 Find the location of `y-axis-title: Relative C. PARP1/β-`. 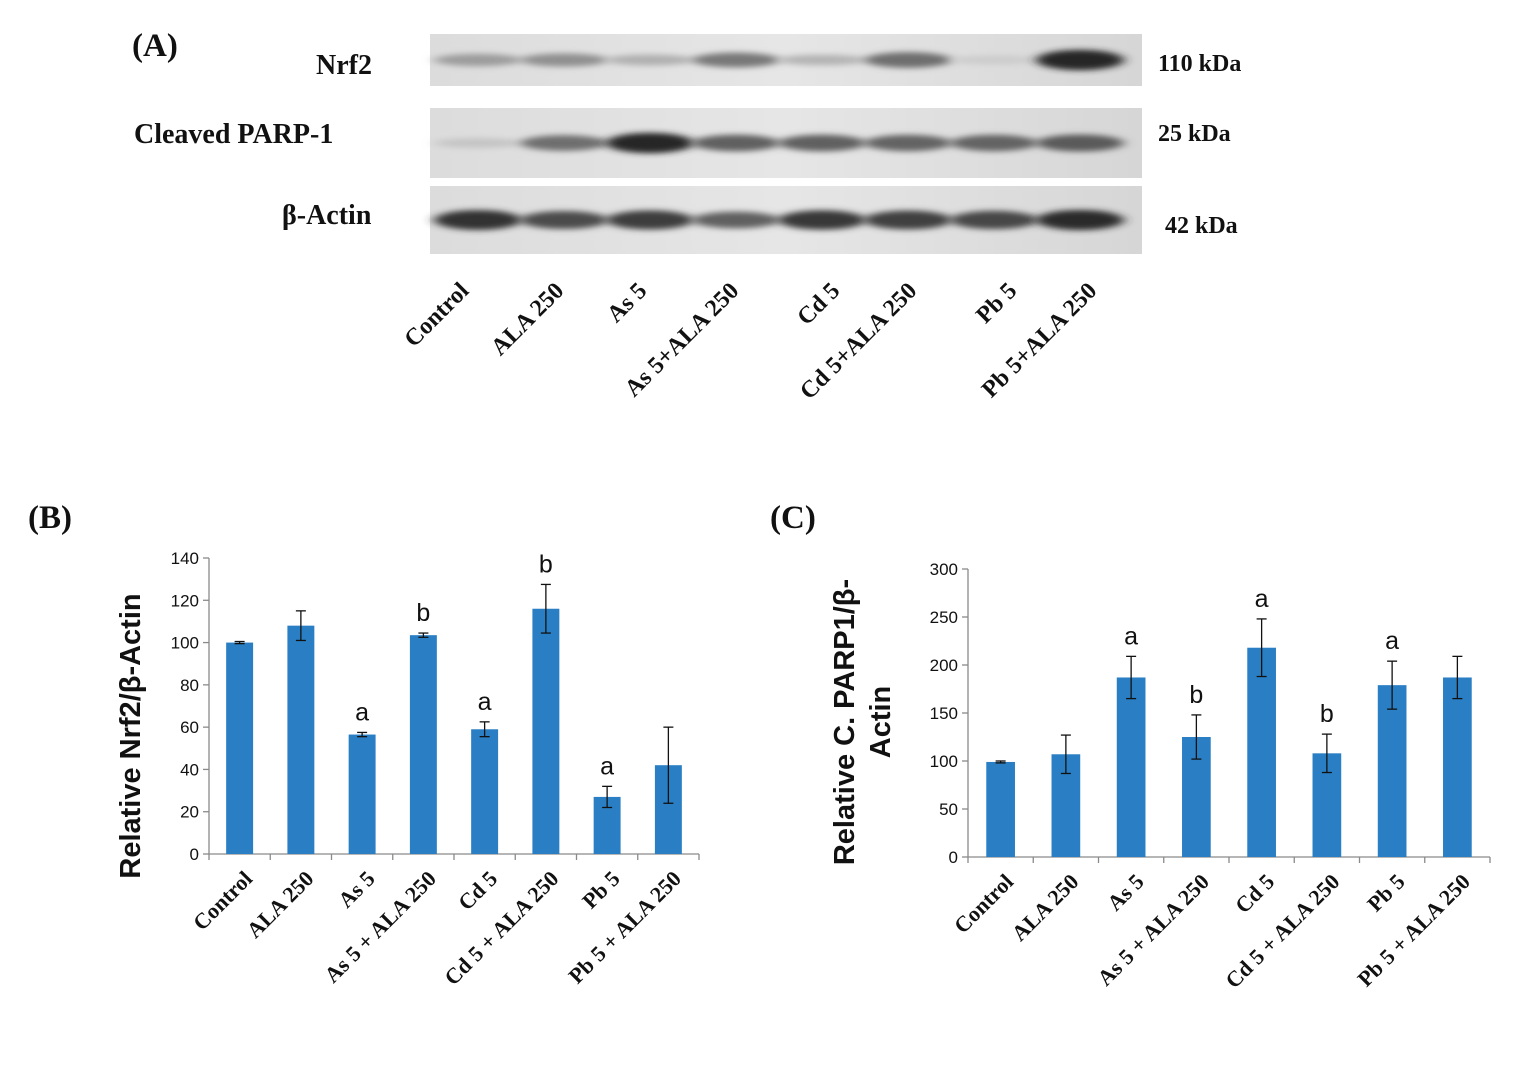

y-axis-title: Relative C. PARP1/β- is located at coordinates (845, 722).